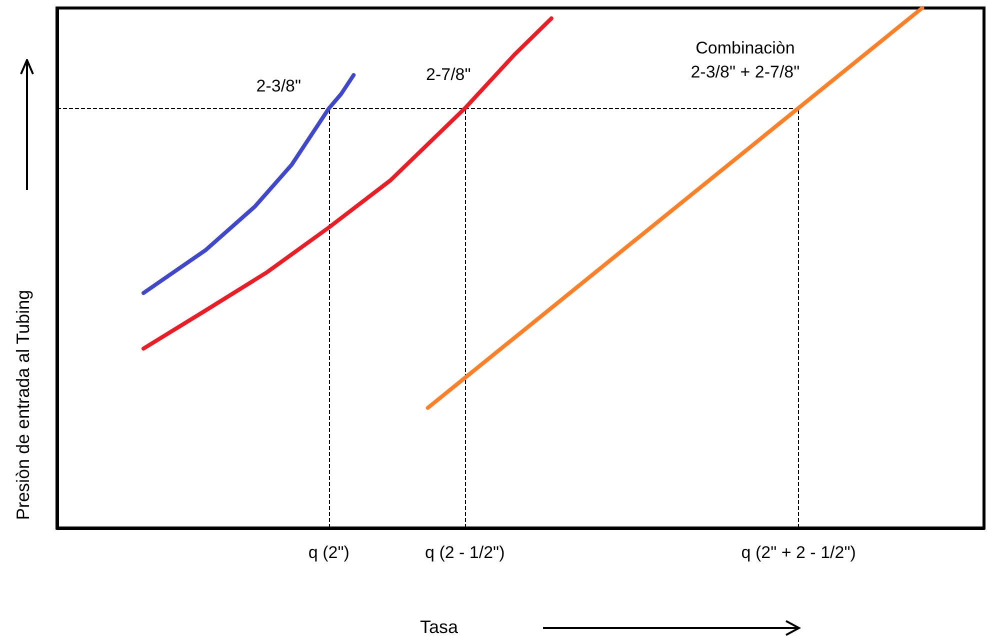 The image size is (987, 640). I want to click on x-tick-label: q (2 - 1/2"), so click(465, 552).